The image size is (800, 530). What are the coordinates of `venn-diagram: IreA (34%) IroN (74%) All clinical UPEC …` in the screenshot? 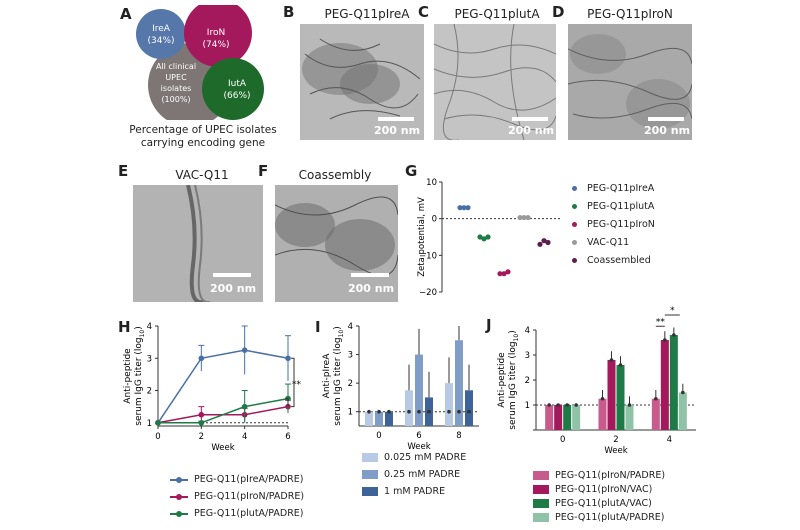 It's located at (200, 62).